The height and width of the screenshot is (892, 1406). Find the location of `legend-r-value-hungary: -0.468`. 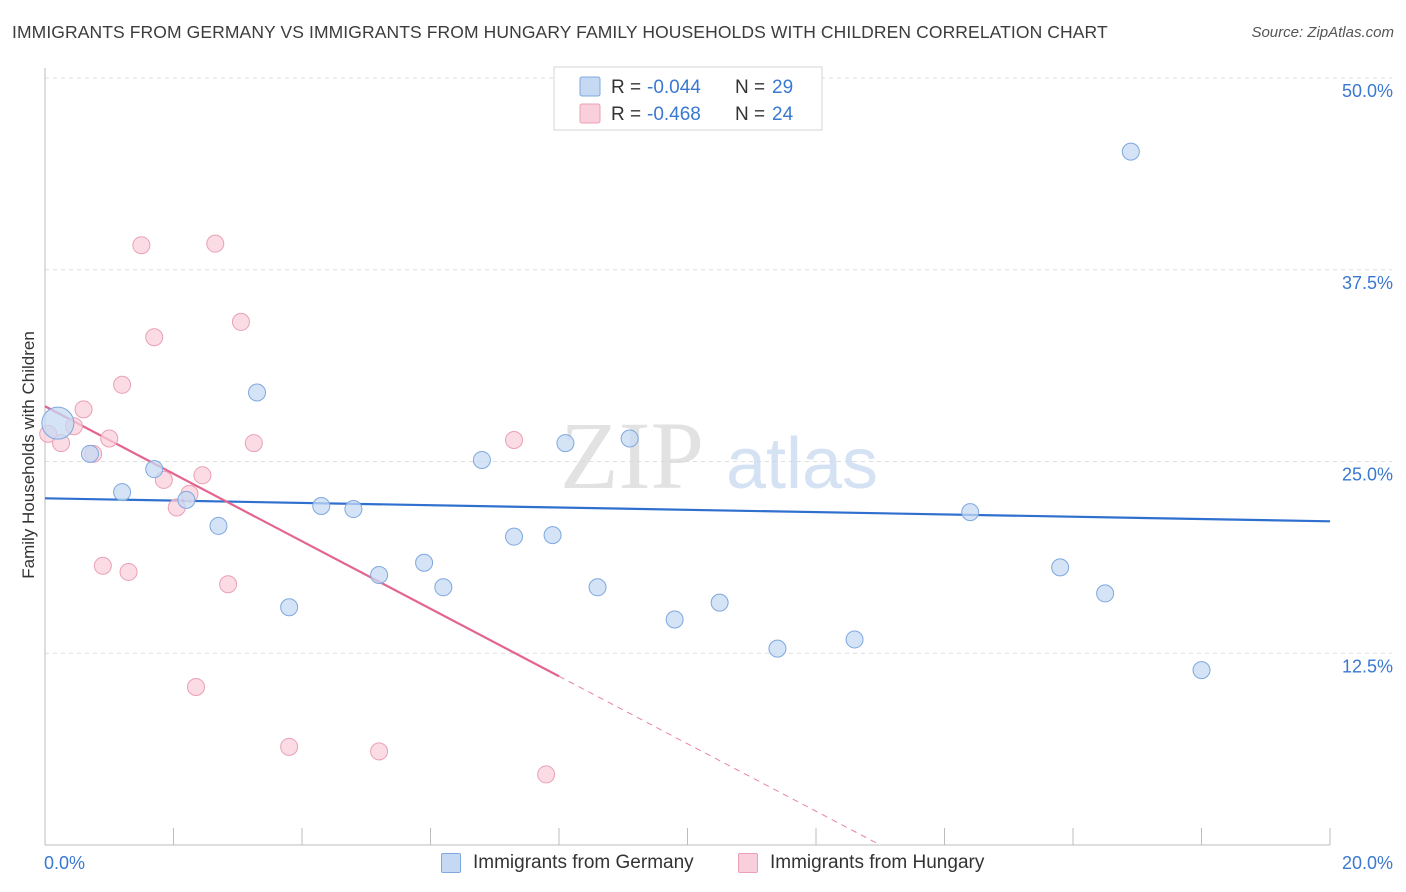

legend-r-value-hungary: -0.468 is located at coordinates (674, 114).